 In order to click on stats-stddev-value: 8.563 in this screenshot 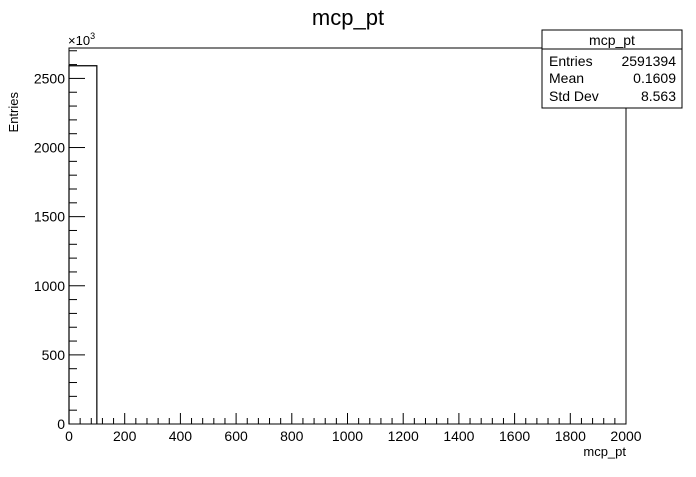, I will do `click(658, 96)`.